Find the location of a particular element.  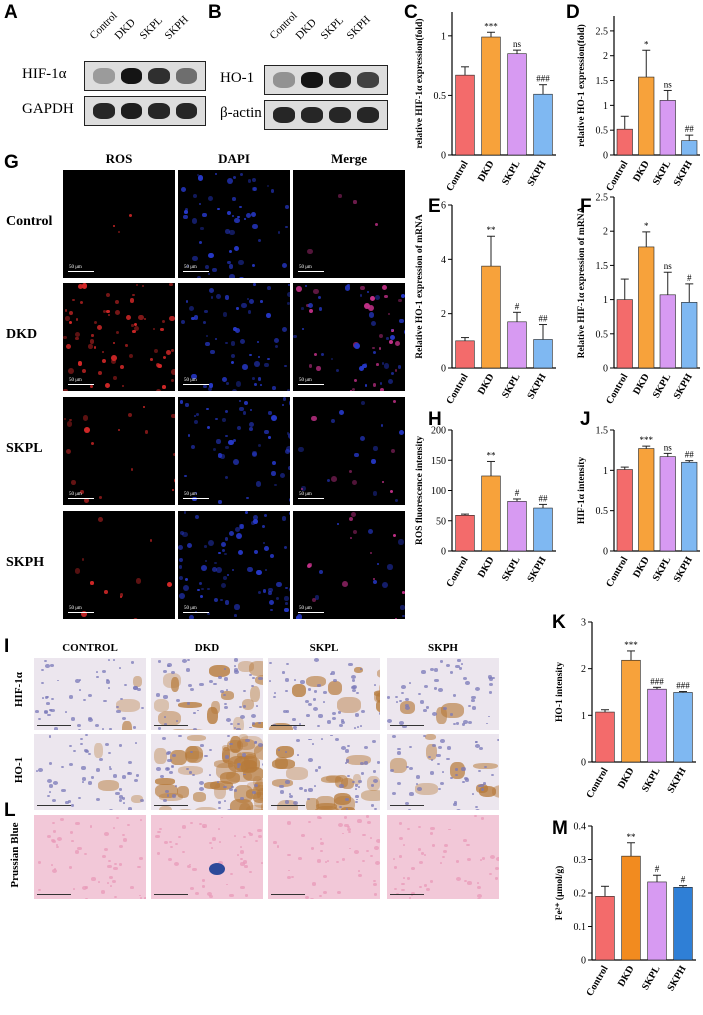

significance-label: # is located at coordinates (657, 869).